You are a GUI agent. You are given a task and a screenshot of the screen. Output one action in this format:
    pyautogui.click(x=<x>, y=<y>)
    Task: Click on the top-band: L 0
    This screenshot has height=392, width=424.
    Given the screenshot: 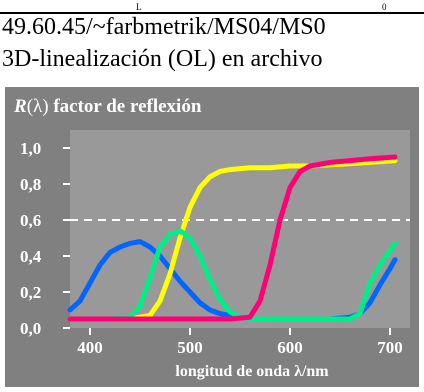 What is the action you would take?
    pyautogui.click(x=212, y=6)
    